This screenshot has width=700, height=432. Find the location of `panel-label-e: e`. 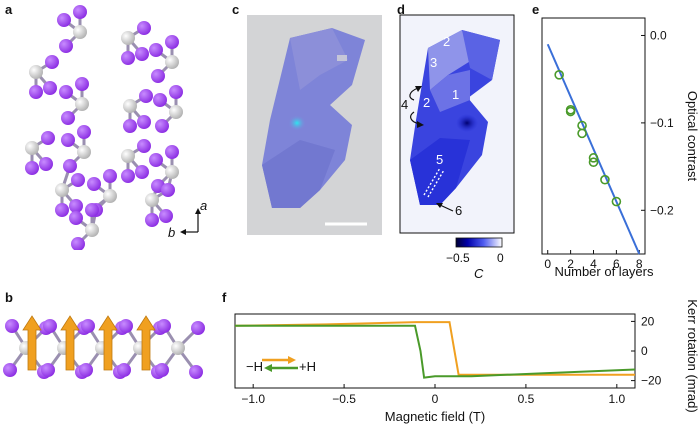

panel-label-e: e is located at coordinates (536, 9).